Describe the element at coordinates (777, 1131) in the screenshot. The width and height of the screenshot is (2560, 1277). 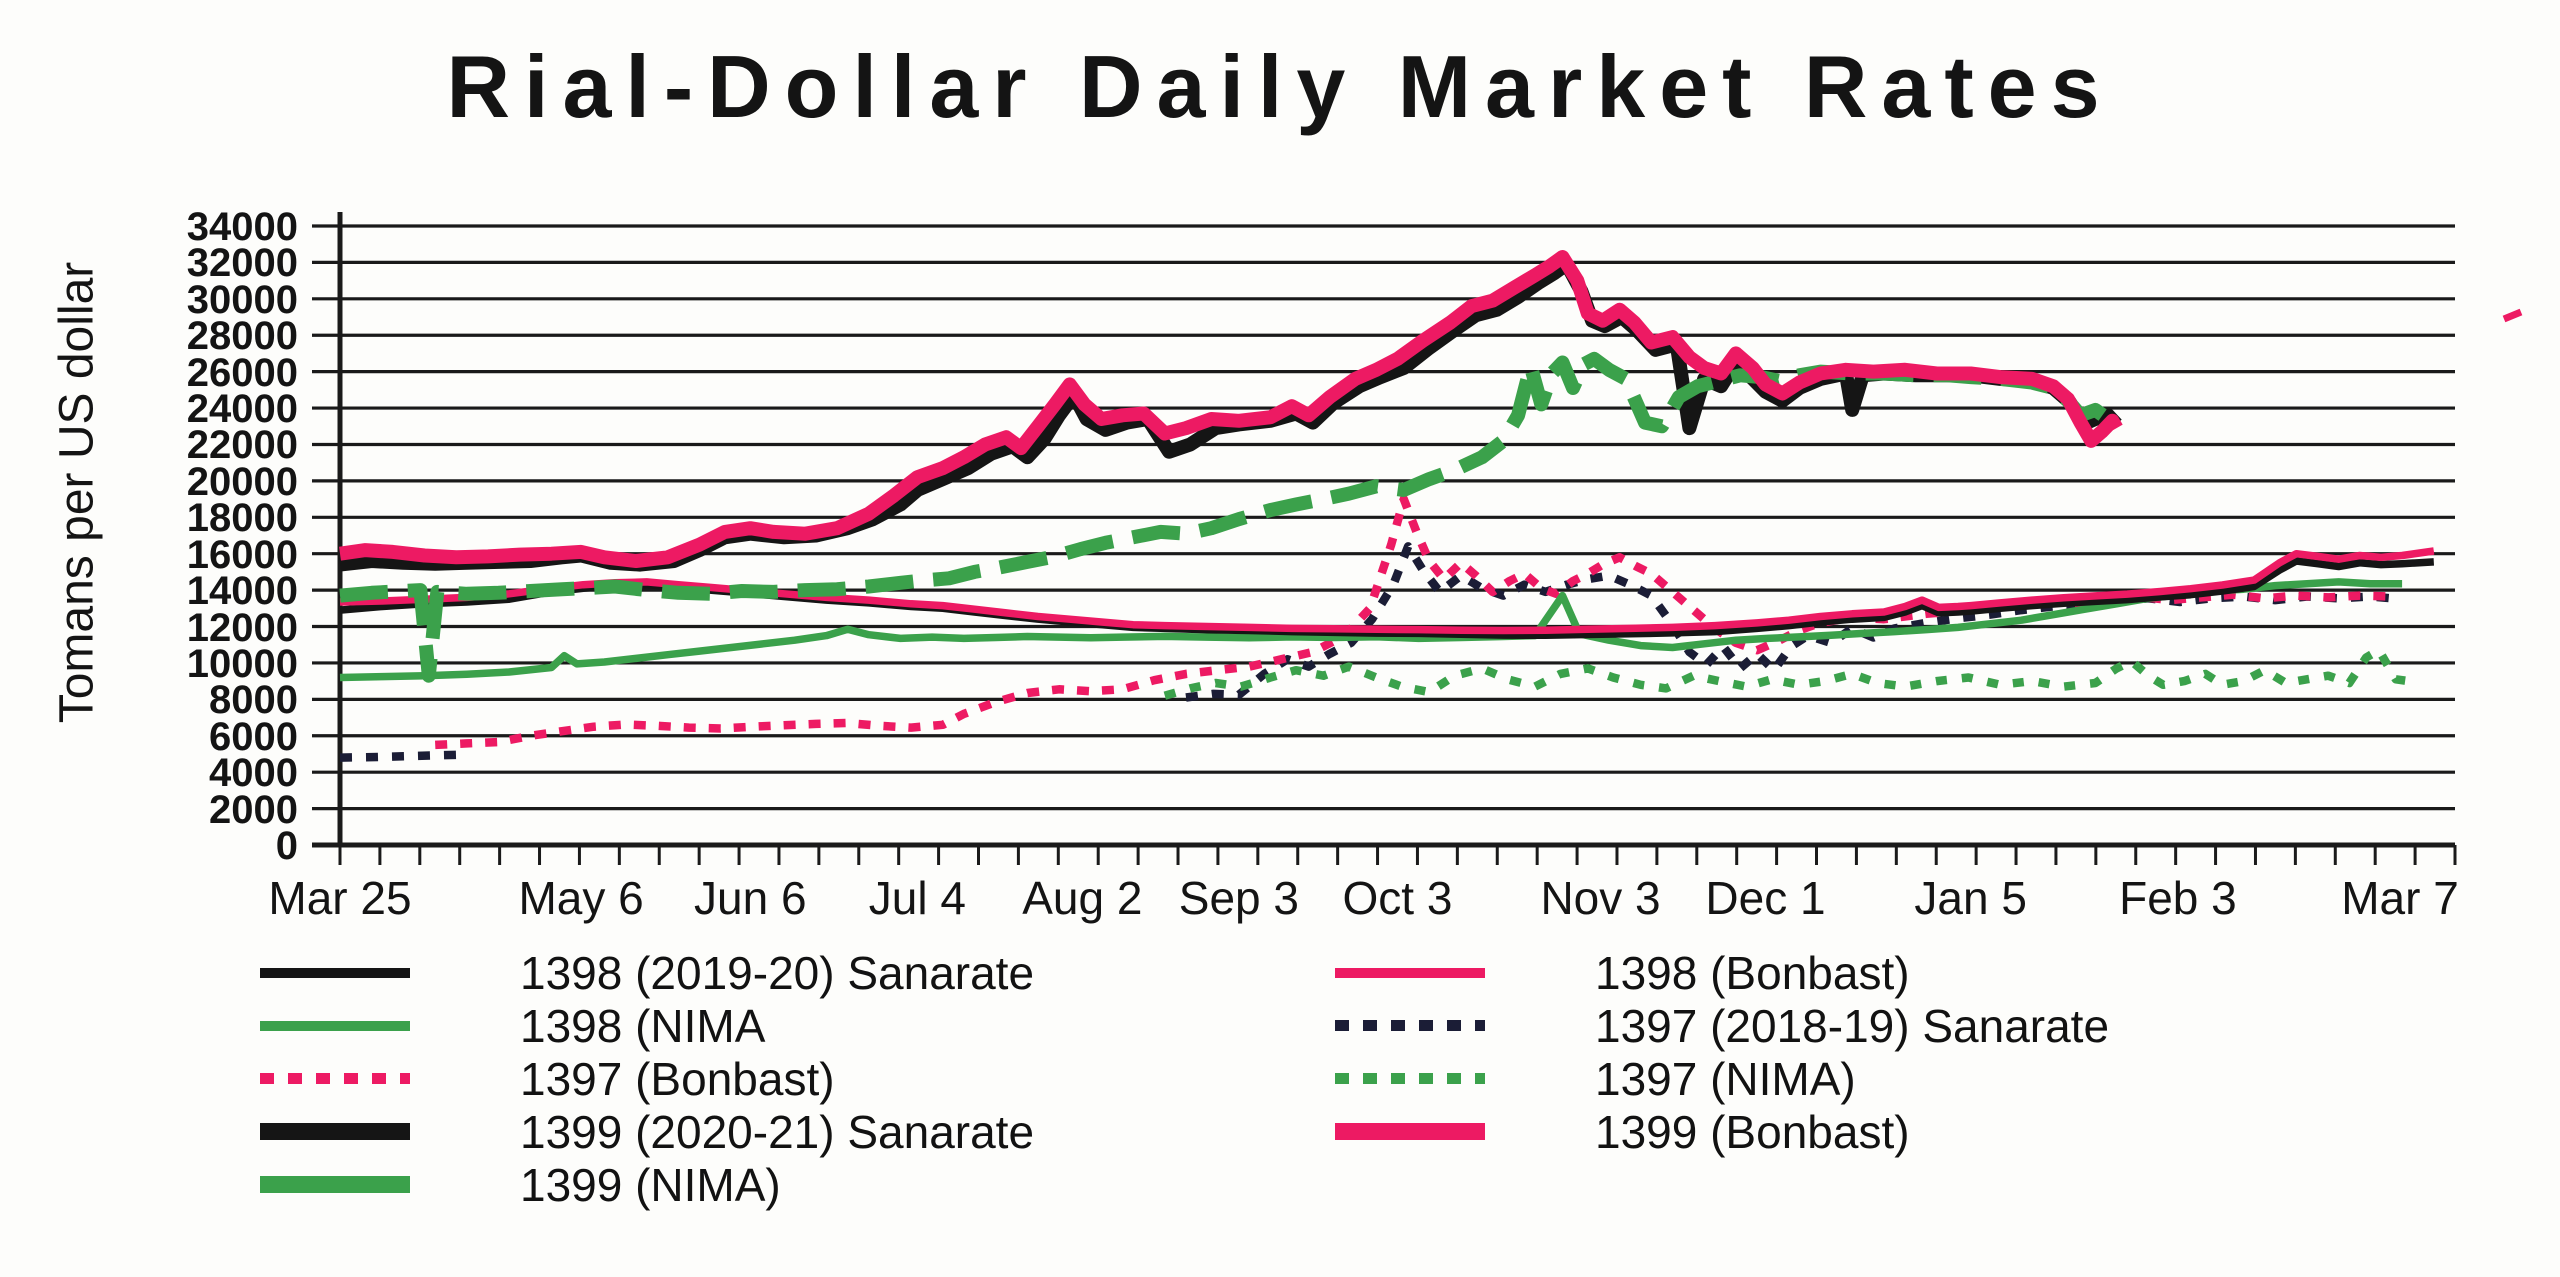
I see `legend-label: 1399 (2020-21) Sanarate` at that location.